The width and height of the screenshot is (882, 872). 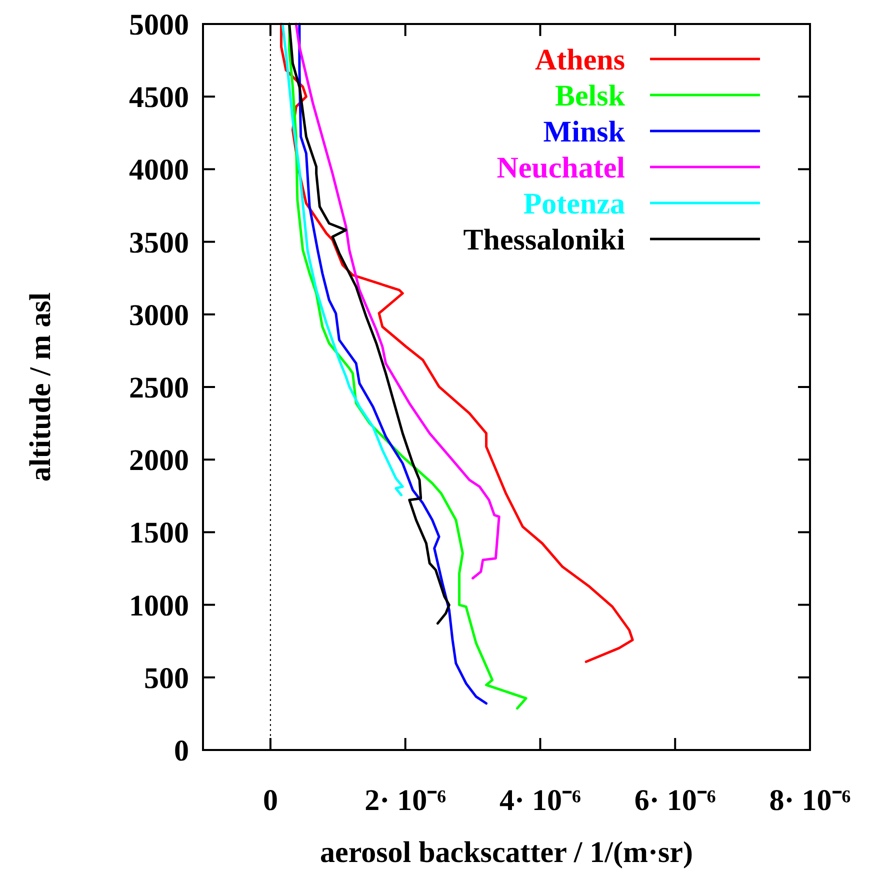 I want to click on y-tick-label: 5000, so click(x=159, y=25).